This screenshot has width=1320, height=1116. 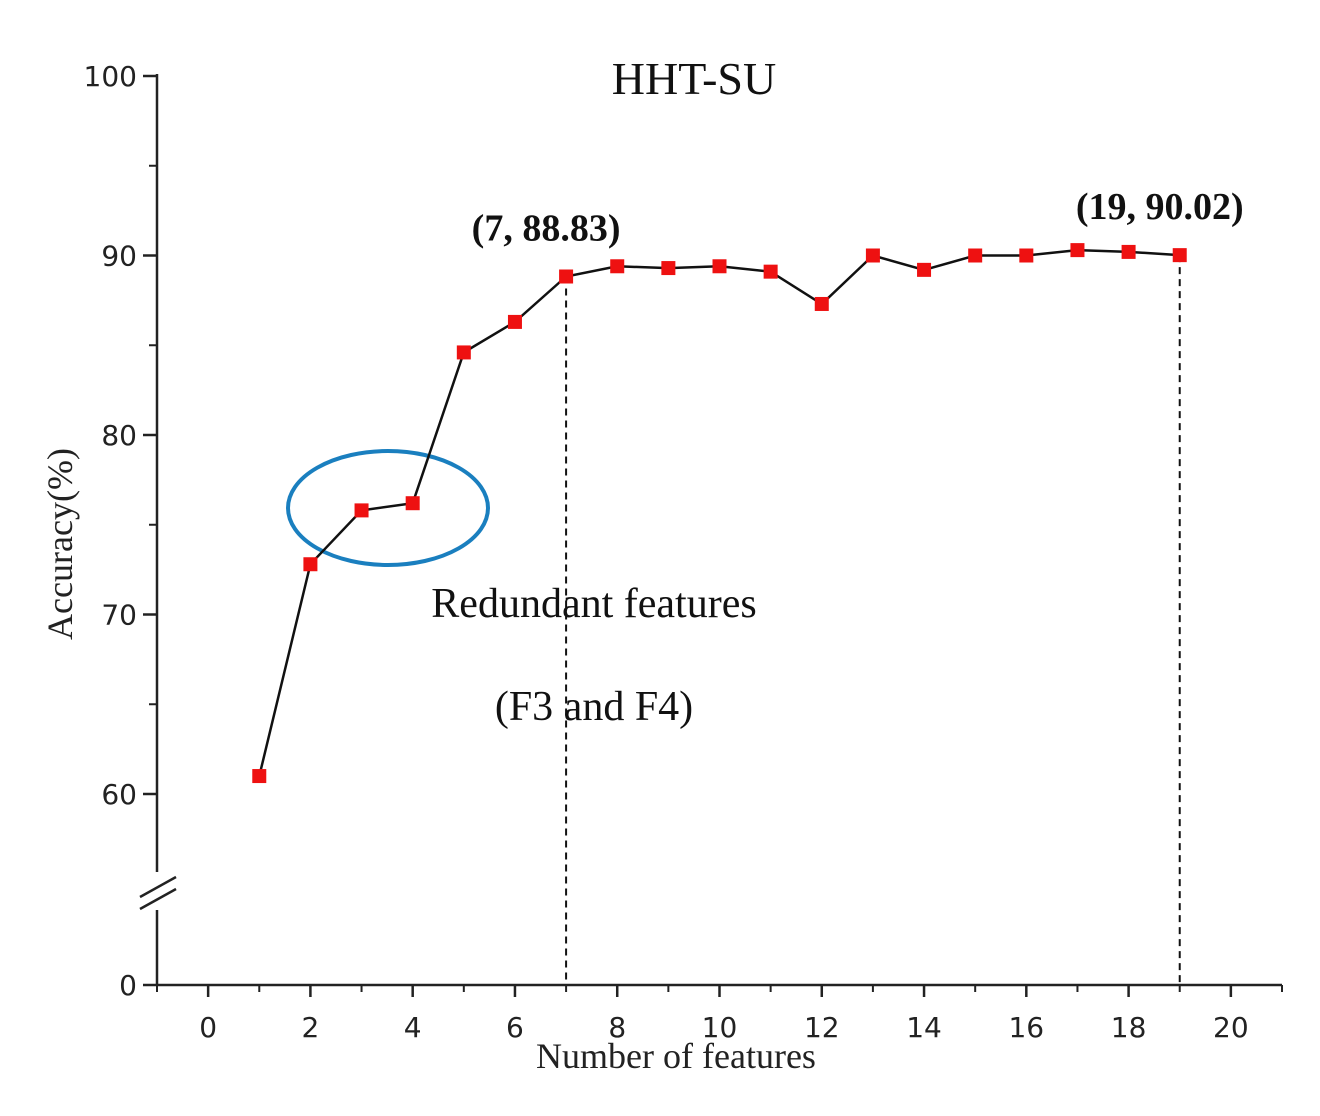 I want to click on x-tick-label: 8, so click(x=617, y=1027).